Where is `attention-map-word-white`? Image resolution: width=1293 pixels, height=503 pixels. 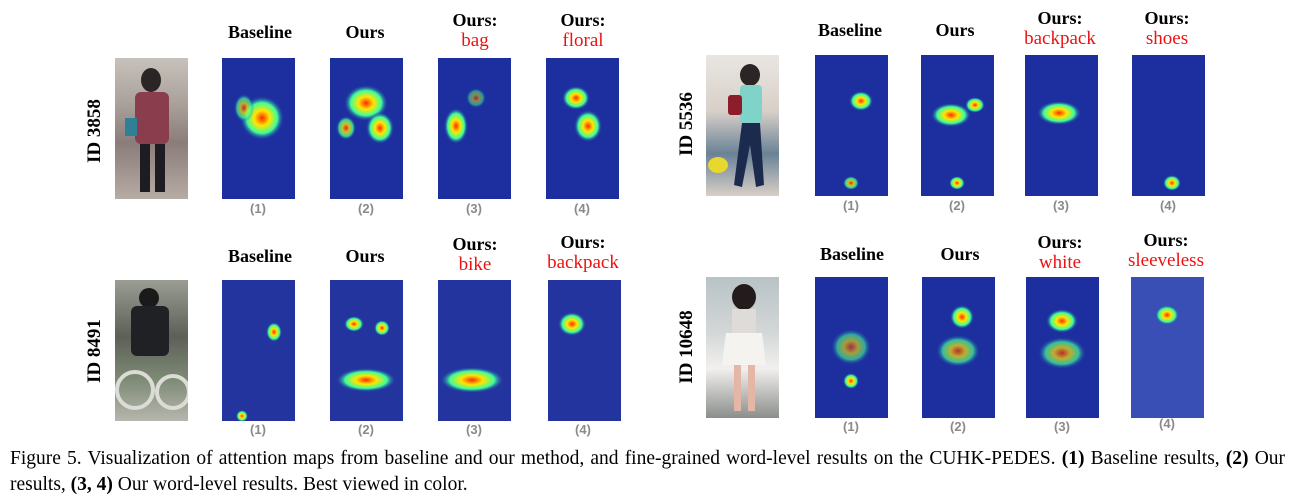
attention-map-word-white is located at coordinates (1062, 347).